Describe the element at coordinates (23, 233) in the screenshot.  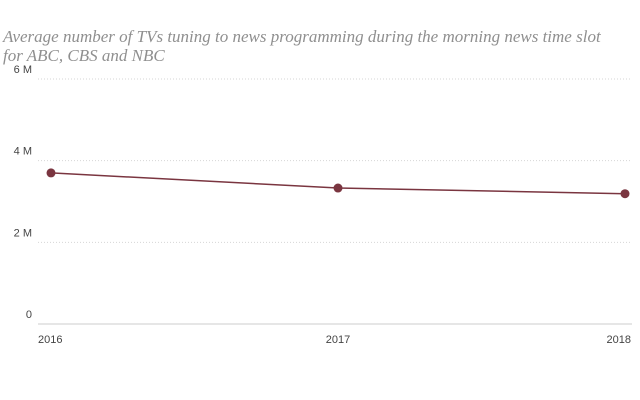
I see `y-tick-label: 2 M` at that location.